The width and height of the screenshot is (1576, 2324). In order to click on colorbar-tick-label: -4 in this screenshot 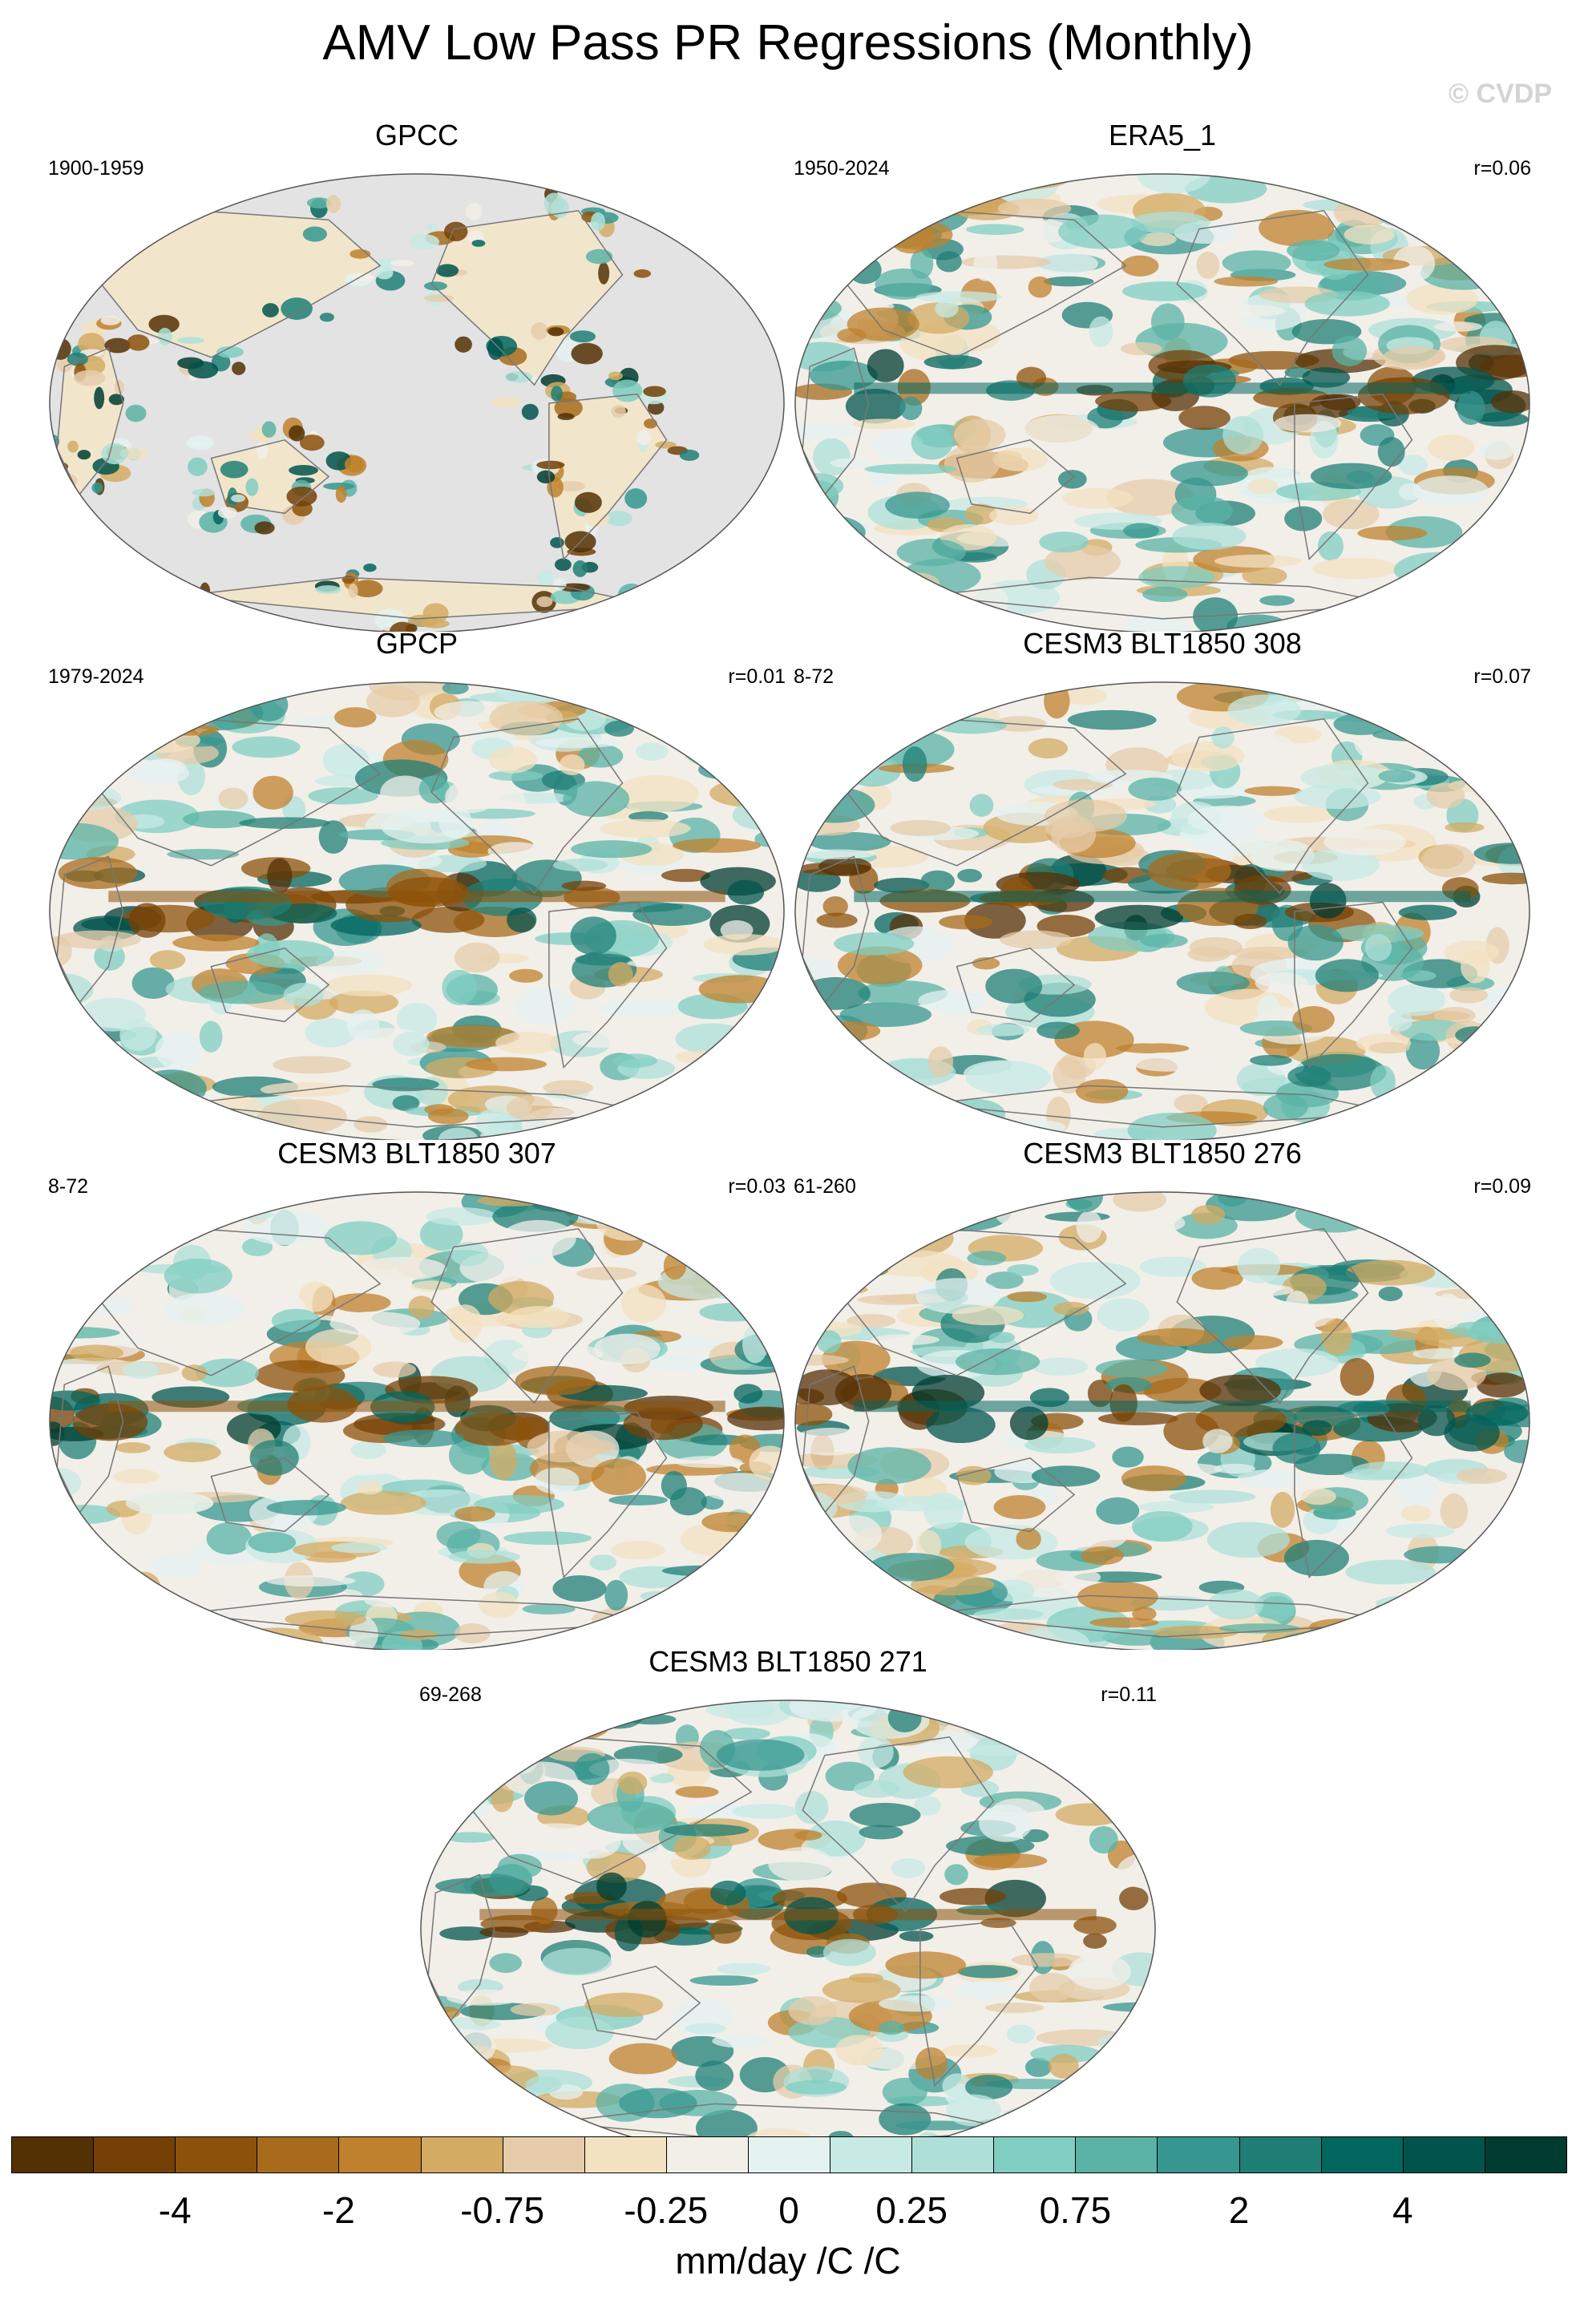, I will do `click(175, 2210)`.